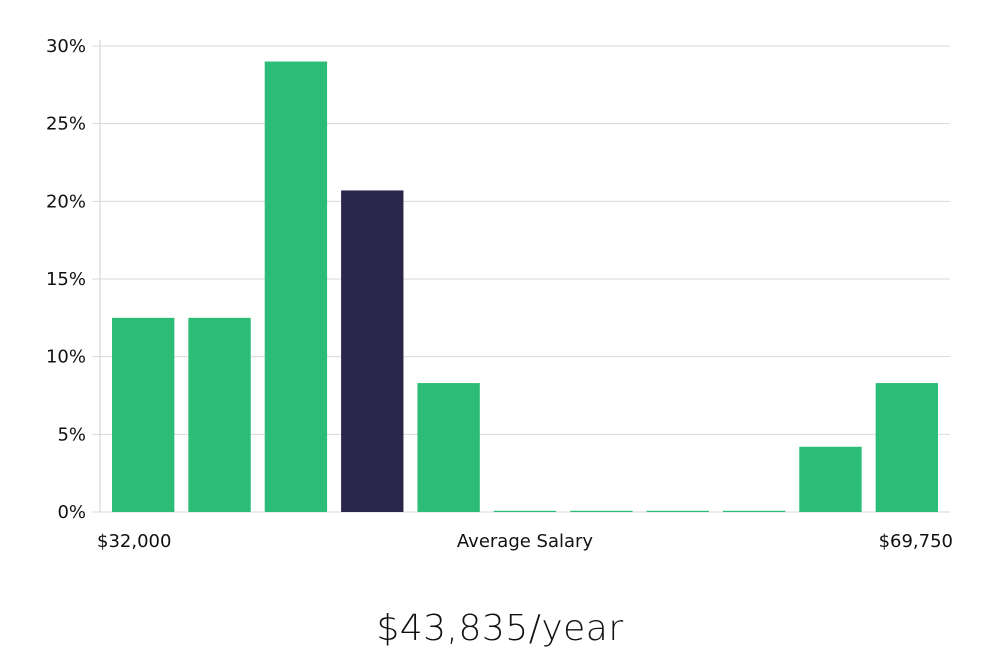 This screenshot has width=1000, height=660. I want to click on y-tick-label: 15%, so click(66, 279).